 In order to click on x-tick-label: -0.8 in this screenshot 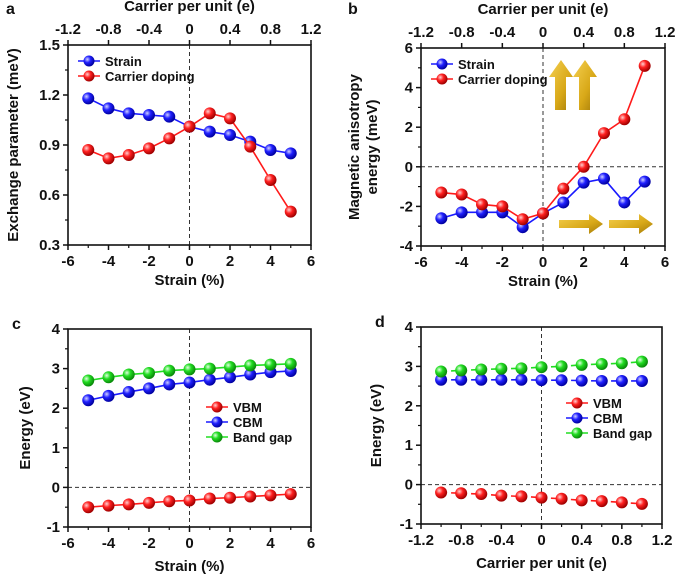, I will do `click(461, 540)`.